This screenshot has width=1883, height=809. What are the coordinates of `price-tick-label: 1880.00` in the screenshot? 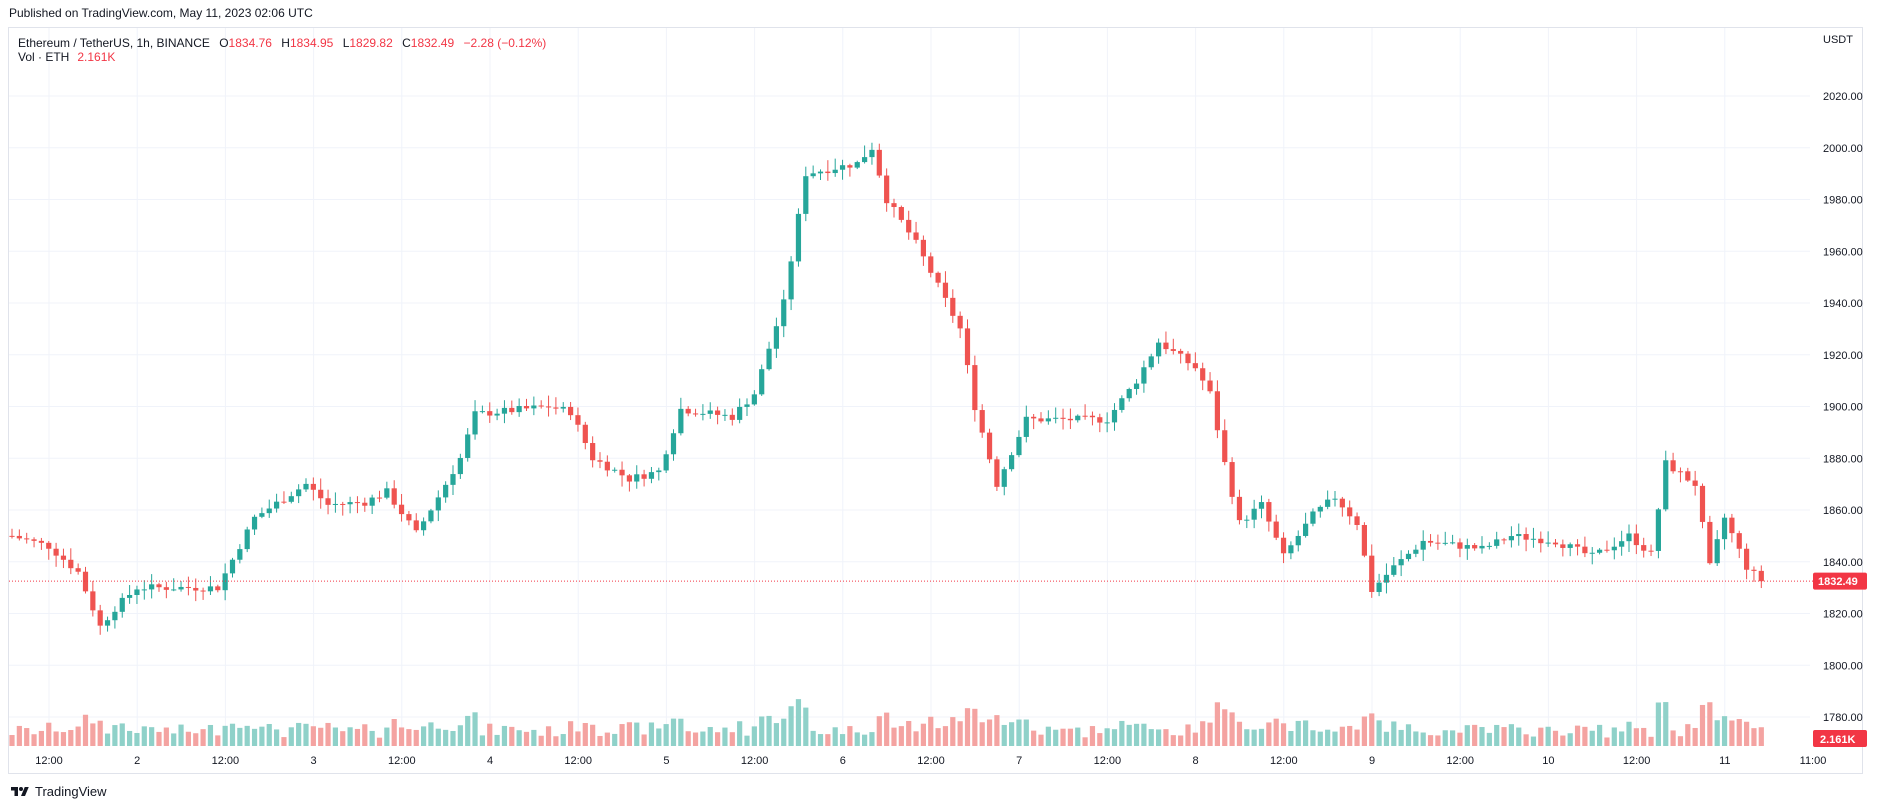 It's located at (1843, 459).